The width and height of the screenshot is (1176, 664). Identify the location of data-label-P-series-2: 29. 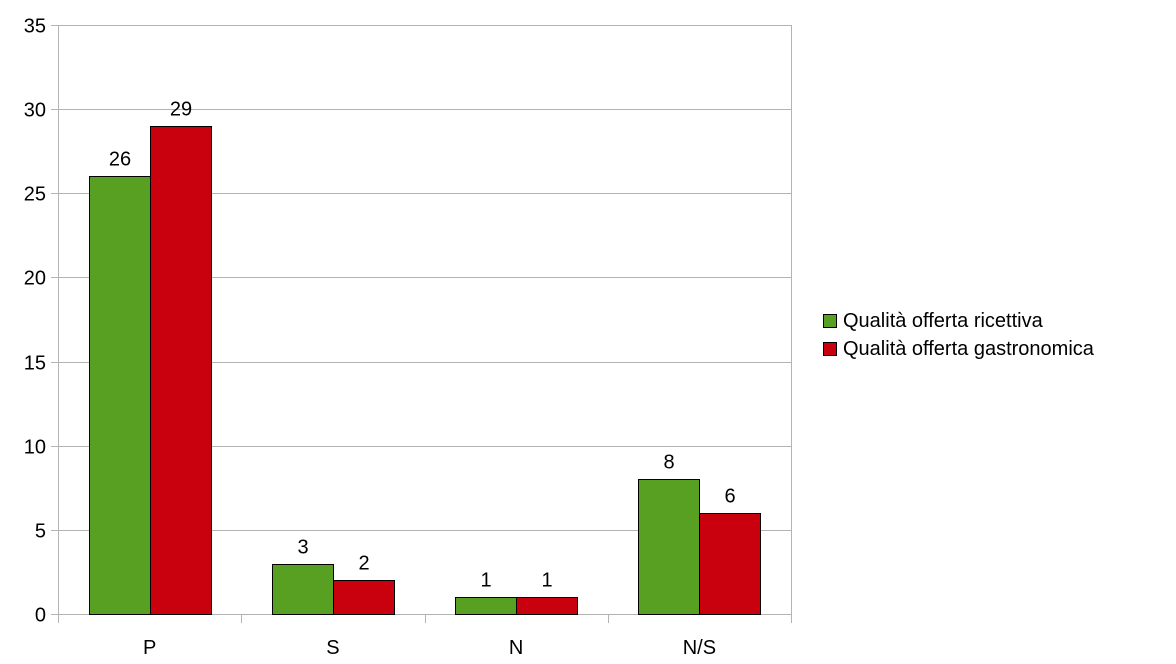
(181, 110).